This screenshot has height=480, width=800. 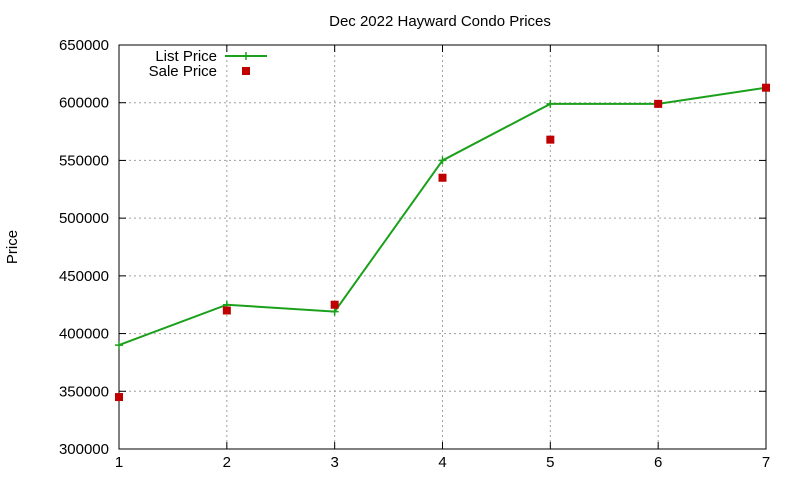 What do you see at coordinates (84, 449) in the screenshot?
I see `y-tick-label: 300000` at bounding box center [84, 449].